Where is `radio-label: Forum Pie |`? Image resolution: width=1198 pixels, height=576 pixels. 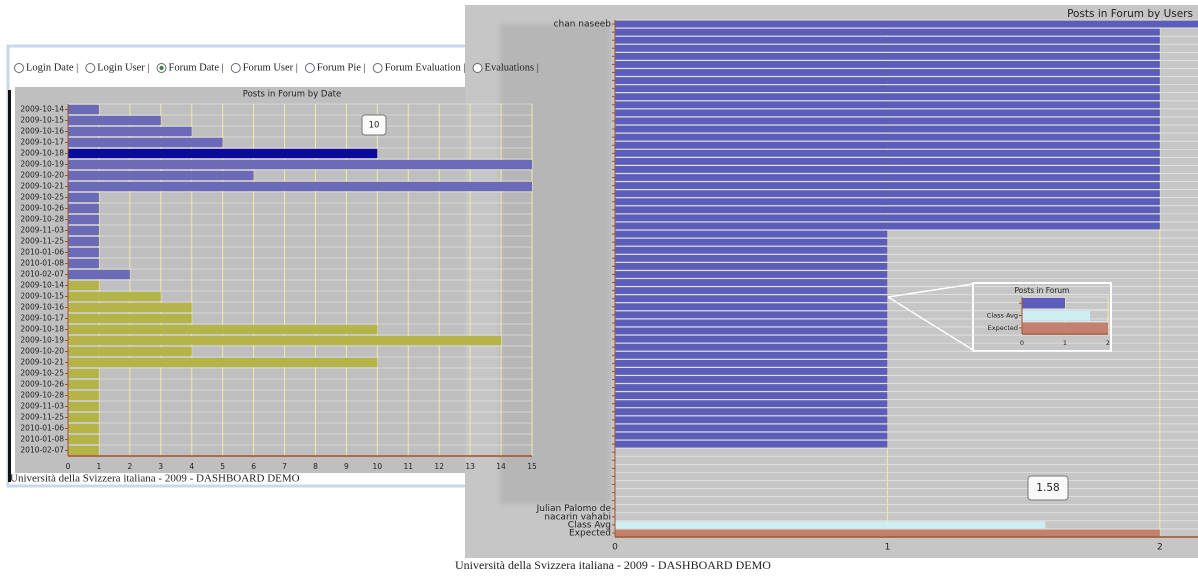 radio-label: Forum Pie | is located at coordinates (341, 67).